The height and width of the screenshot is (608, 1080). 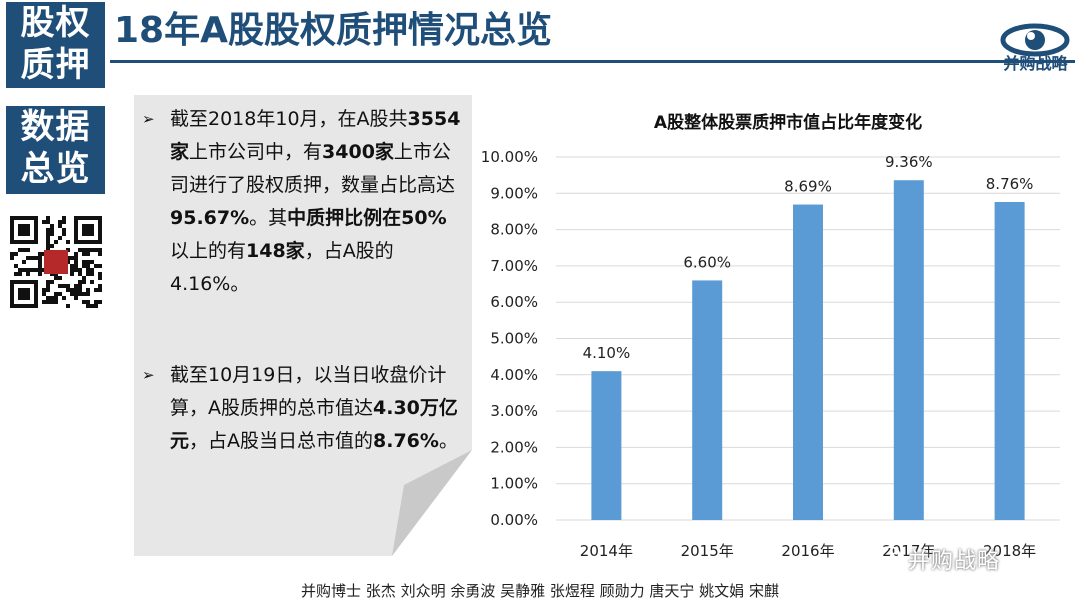 I want to click on page-title: 18年A股股权质押情况总览, so click(x=333, y=30).